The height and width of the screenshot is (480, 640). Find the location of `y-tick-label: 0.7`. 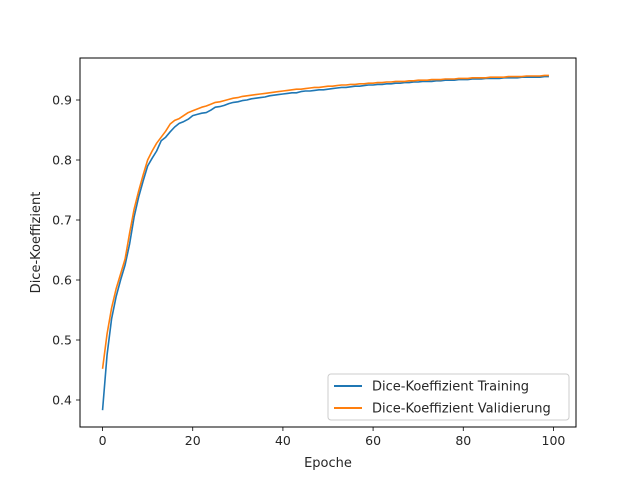

y-tick-label: 0.7 is located at coordinates (62, 220).